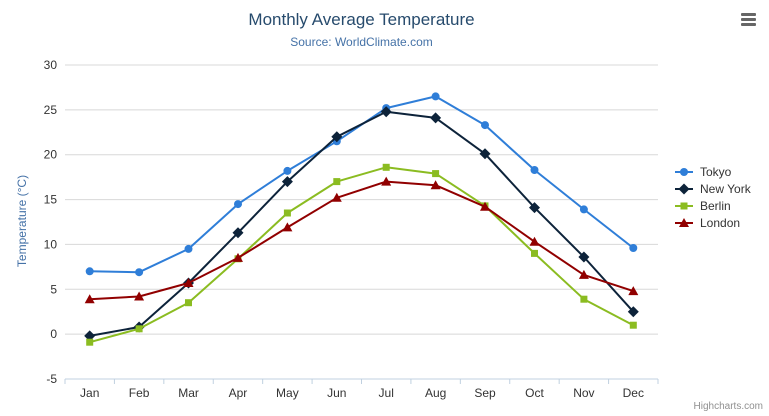 Image resolution: width=769 pixels, height=416 pixels. What do you see at coordinates (725, 188) in the screenshot?
I see `legend-label: New York` at bounding box center [725, 188].